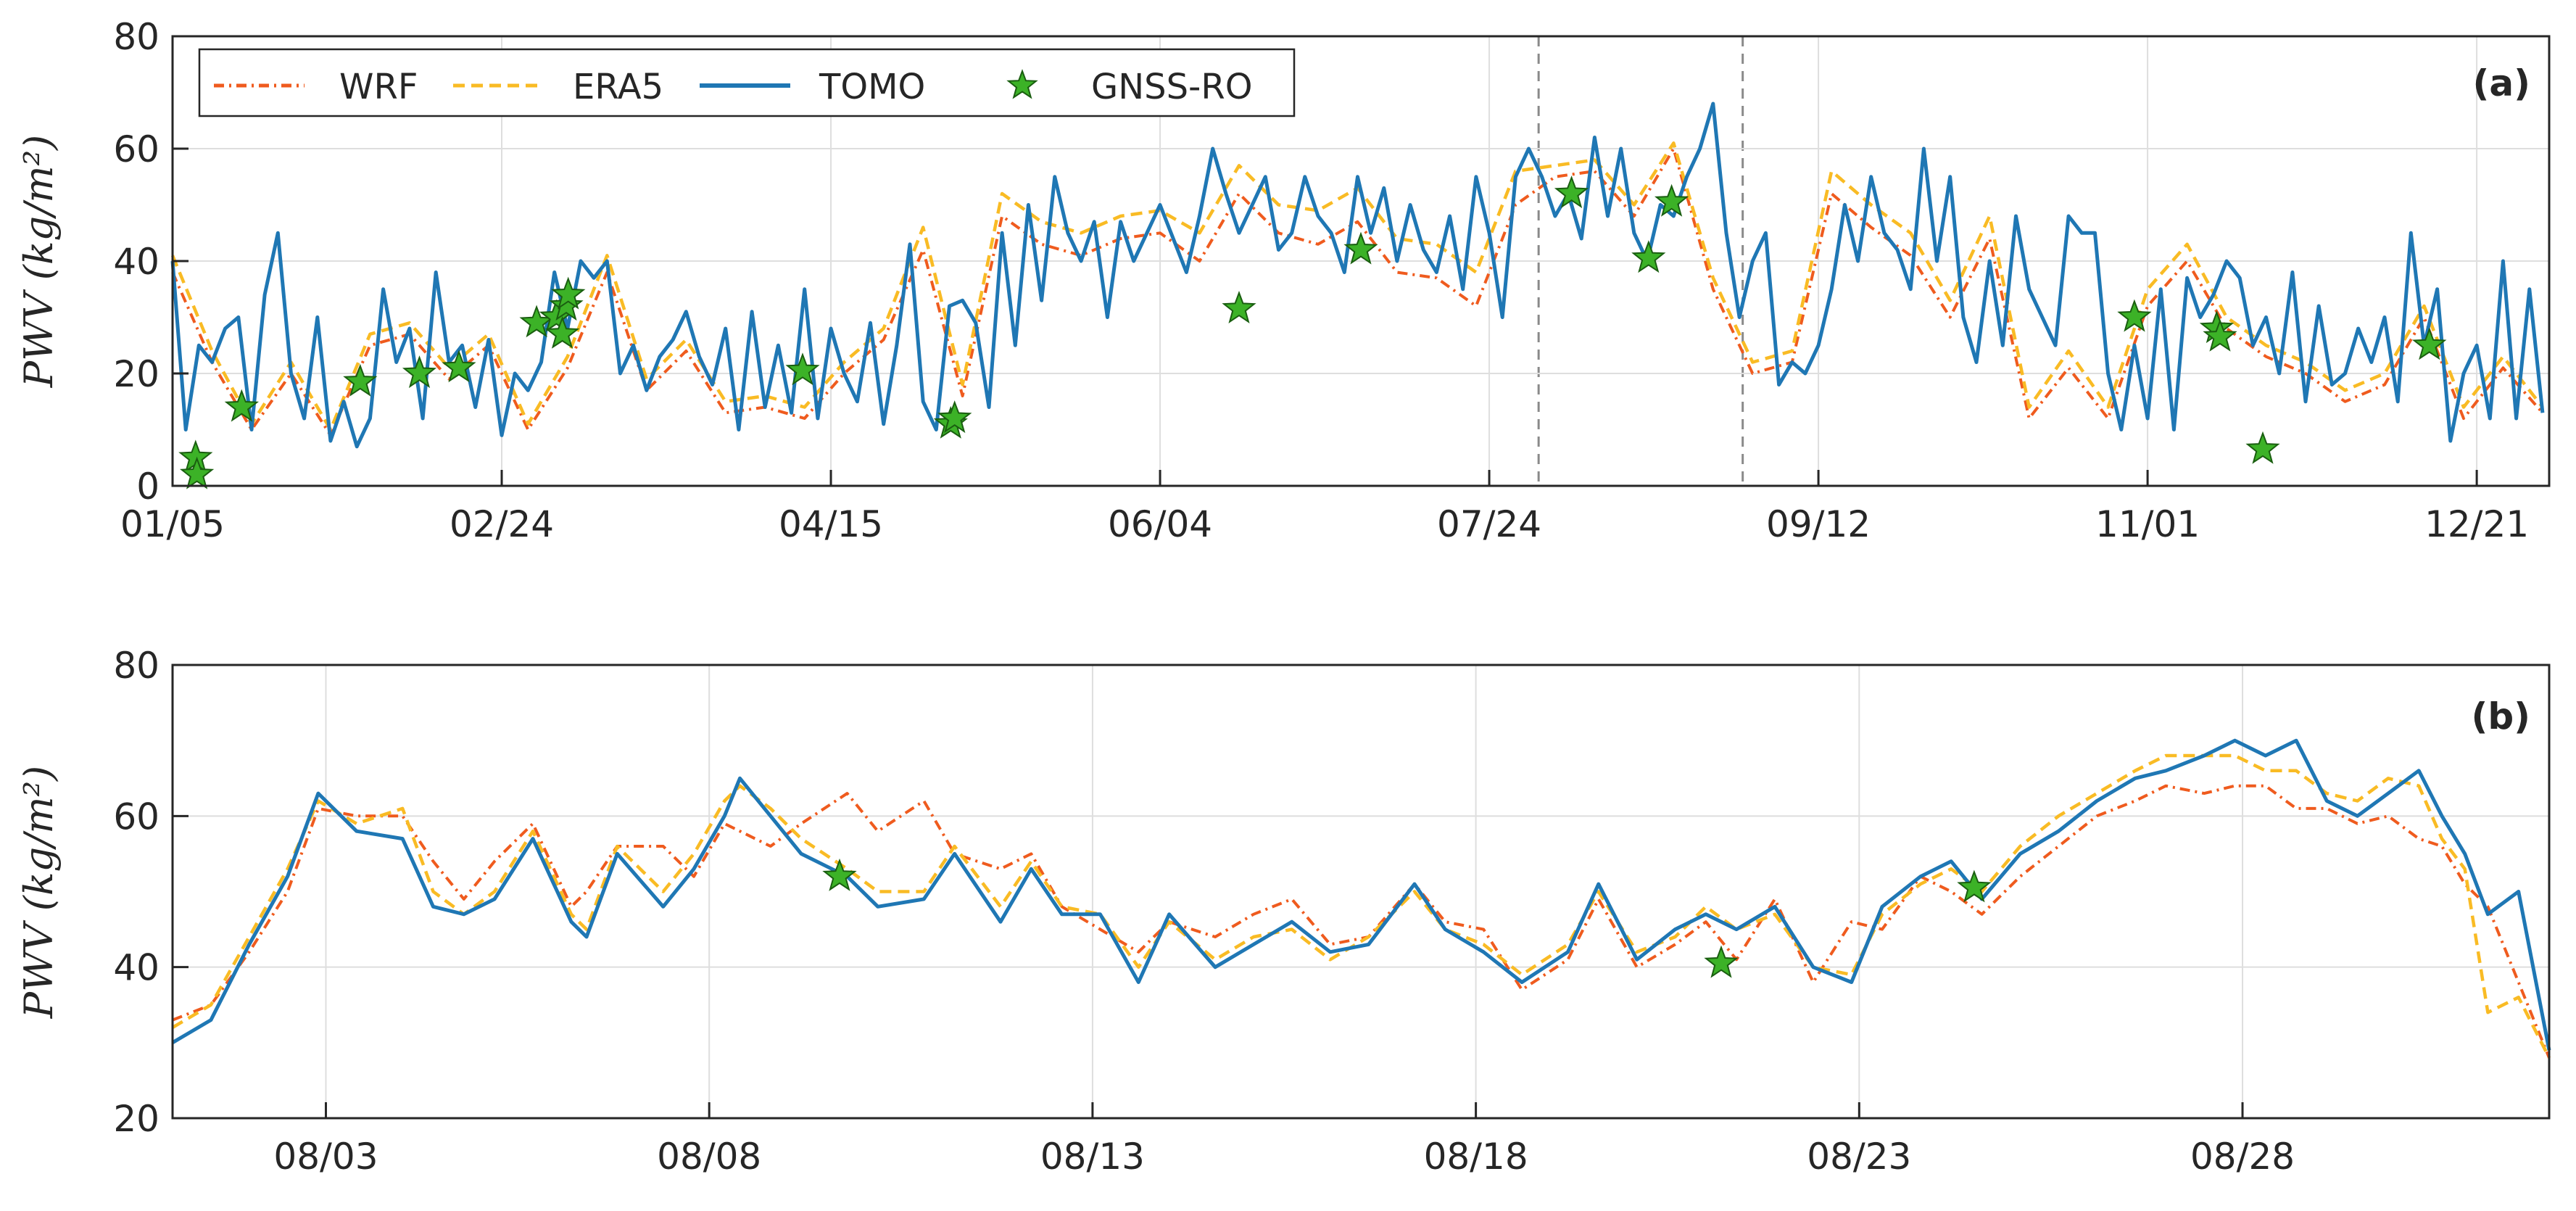  What do you see at coordinates (709, 1157) in the screenshot?
I see `x-tick-label: 08/08` at bounding box center [709, 1157].